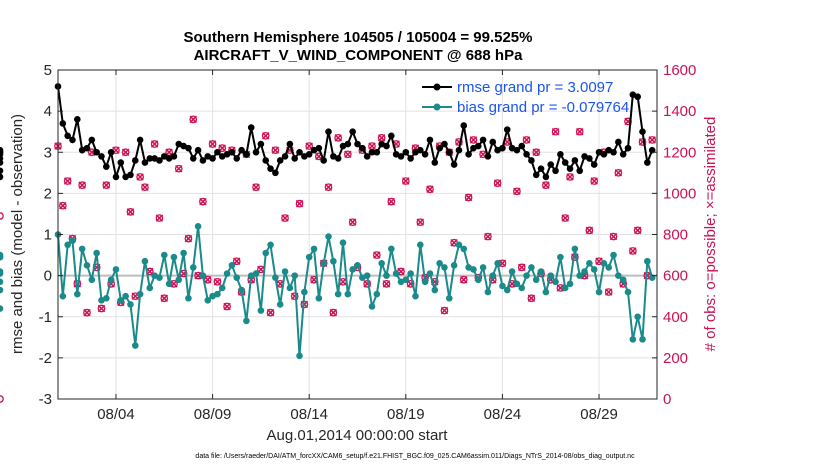 This screenshot has width=830, height=470. What do you see at coordinates (406, 414) in the screenshot?
I see `bottom-tick-label: 08/19` at bounding box center [406, 414].